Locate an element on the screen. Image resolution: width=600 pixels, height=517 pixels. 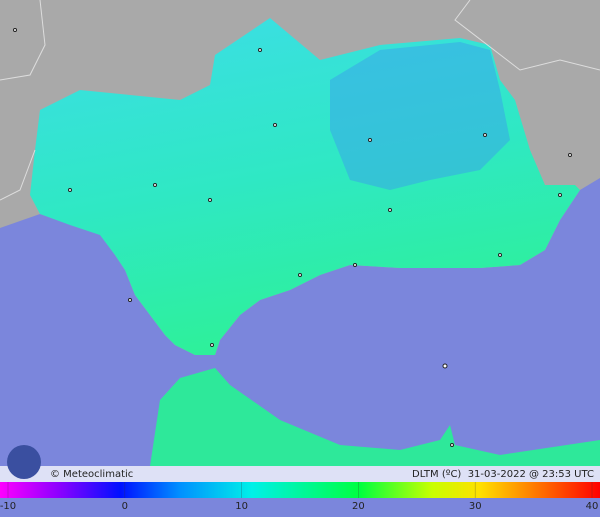
scale-tick-label: -10 is located at coordinates (8, 506).